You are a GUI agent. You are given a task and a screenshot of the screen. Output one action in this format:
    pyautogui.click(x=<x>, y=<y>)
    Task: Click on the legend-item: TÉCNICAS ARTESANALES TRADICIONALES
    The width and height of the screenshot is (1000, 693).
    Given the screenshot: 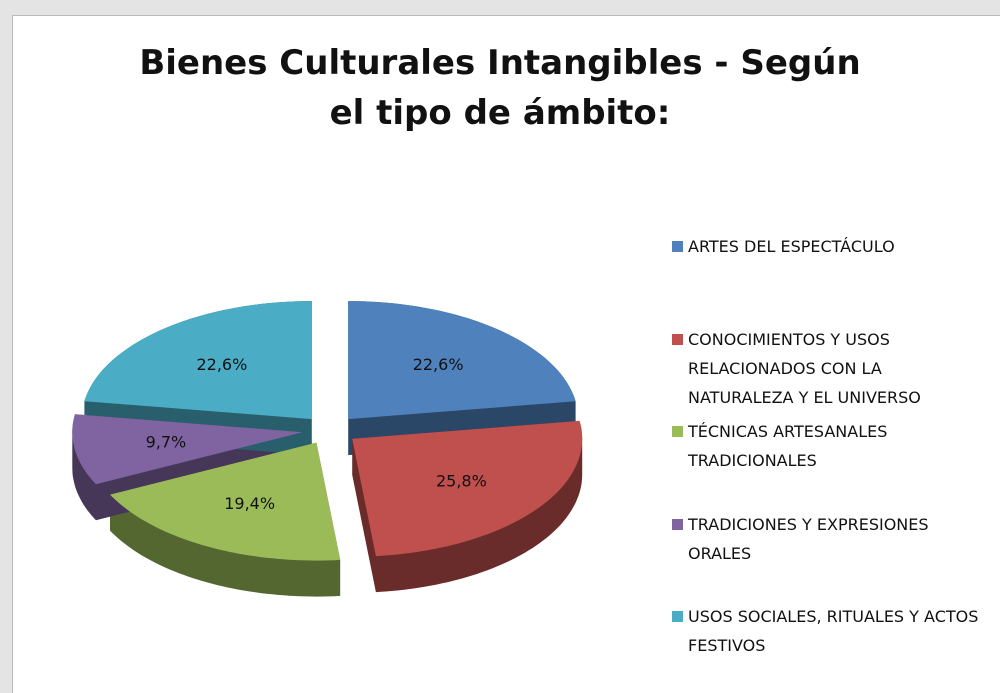 What is the action you would take?
    pyautogui.click(x=829, y=446)
    